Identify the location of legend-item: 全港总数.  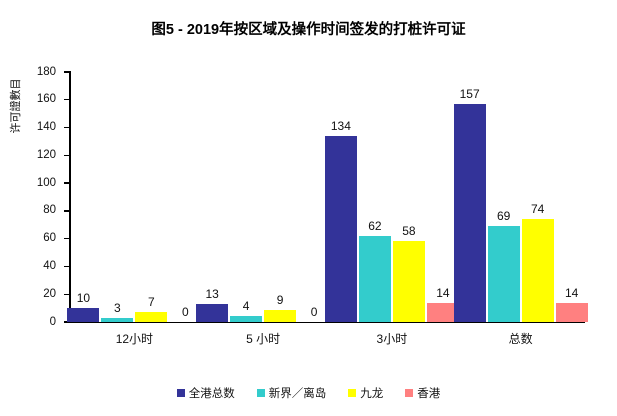
(205, 393).